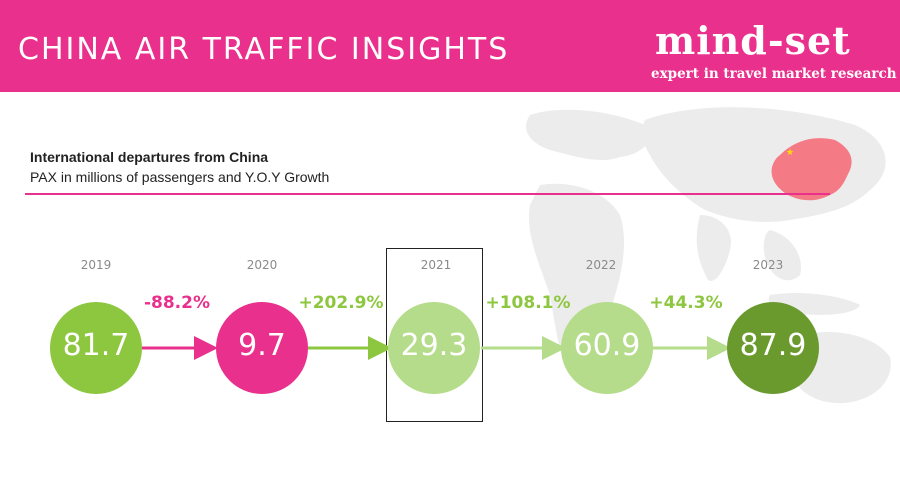  What do you see at coordinates (811, 169) in the screenshot?
I see `china-shape` at bounding box center [811, 169].